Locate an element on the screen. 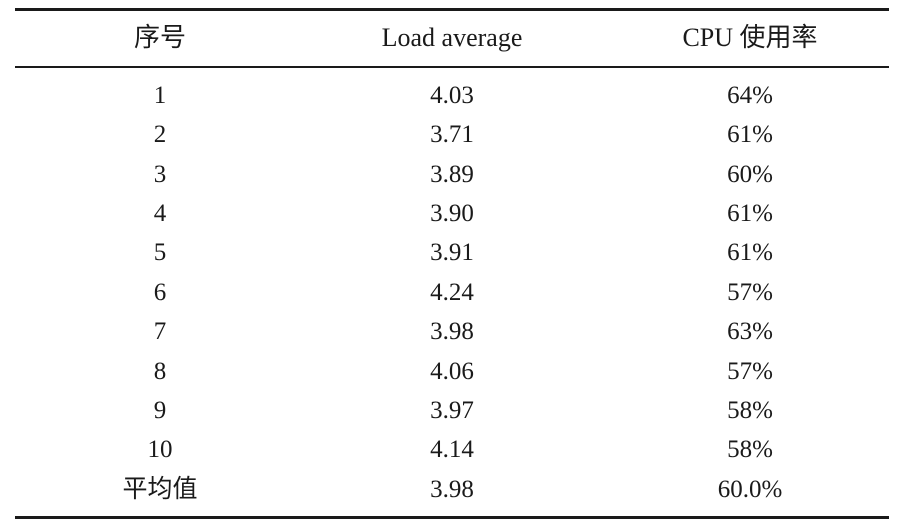 The height and width of the screenshot is (526, 904). table-row: 4 3.90 61% is located at coordinates (452, 213).